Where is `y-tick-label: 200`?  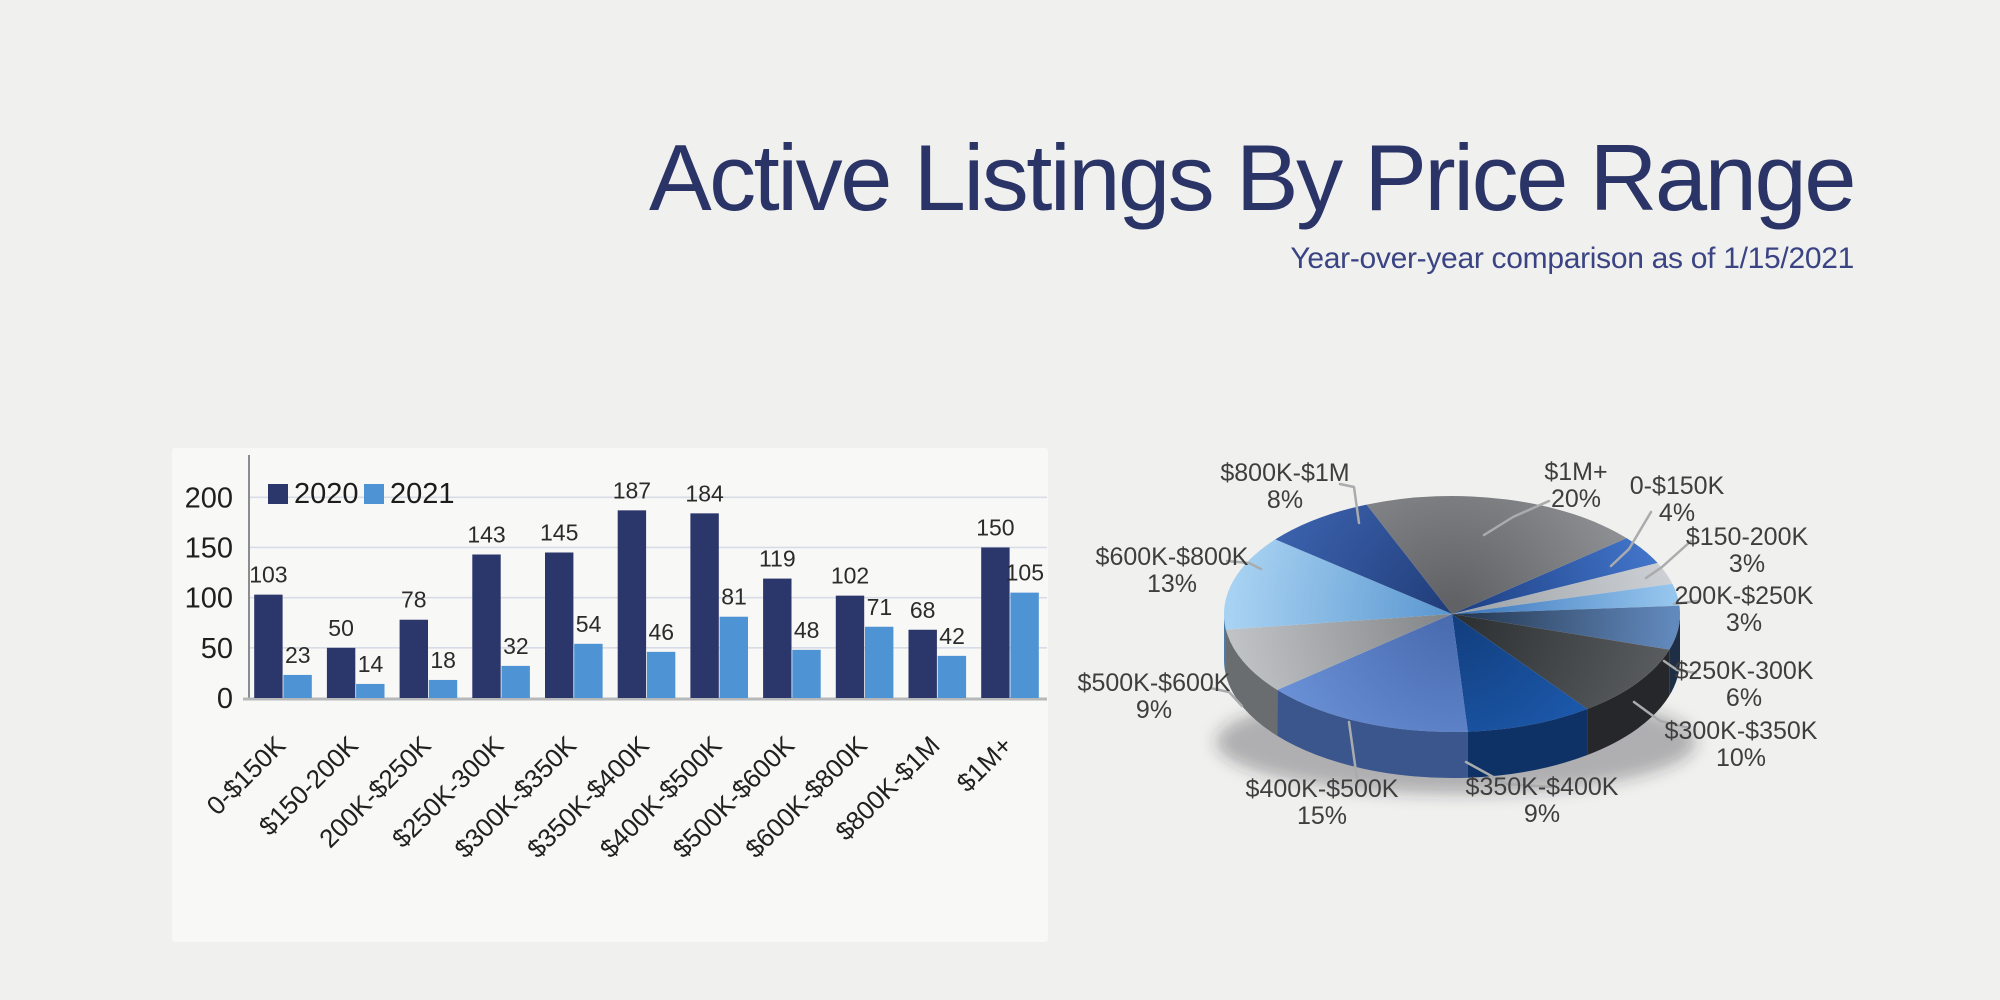
y-tick-label: 200 is located at coordinates (209, 498).